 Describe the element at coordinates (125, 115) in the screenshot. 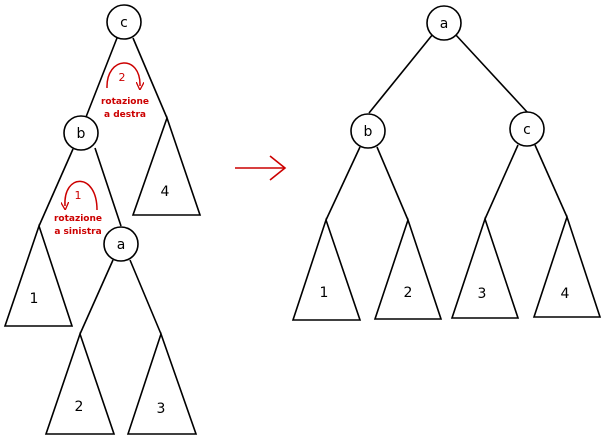

I see `rotation-right-line2: a destra` at that location.